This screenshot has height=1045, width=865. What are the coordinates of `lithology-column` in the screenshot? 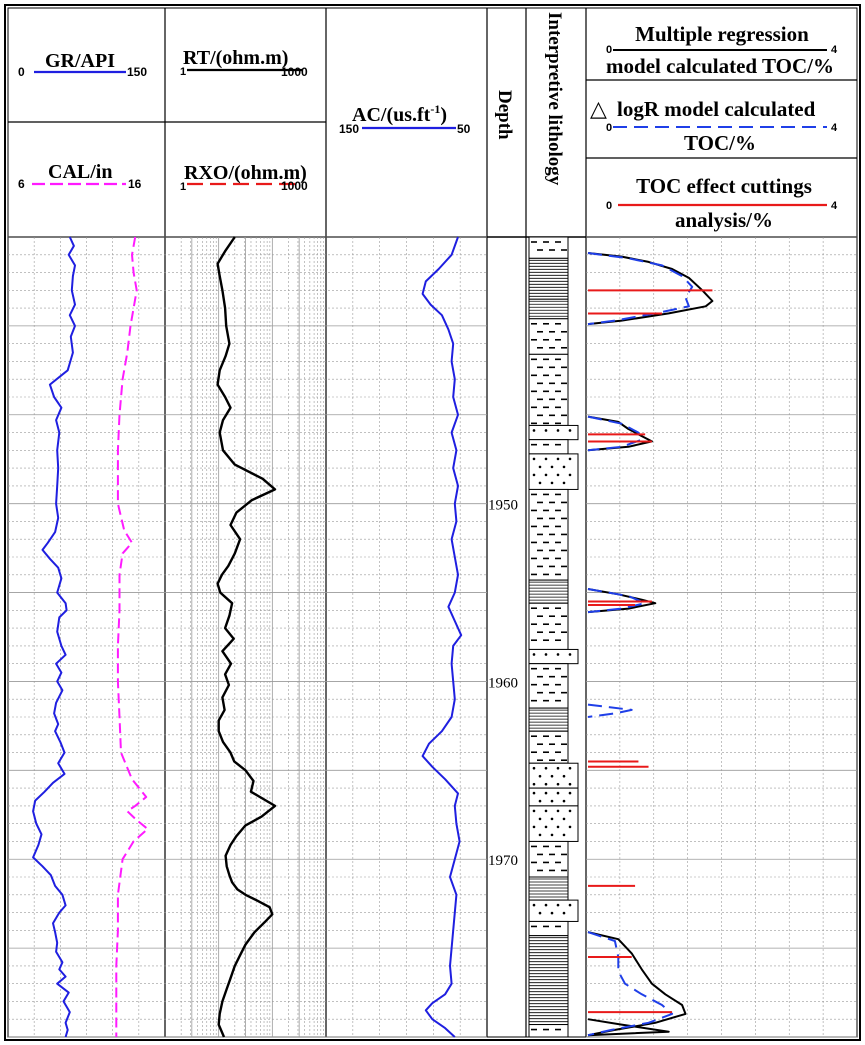 It's located at (553, 637).